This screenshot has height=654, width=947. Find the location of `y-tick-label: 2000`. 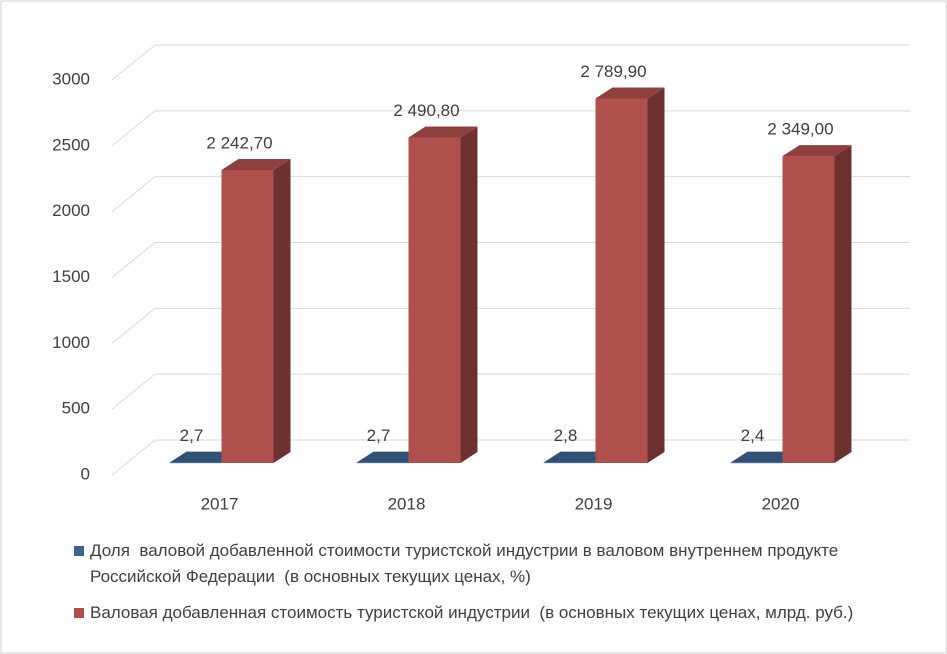

y-tick-label: 2000 is located at coordinates (71, 210).